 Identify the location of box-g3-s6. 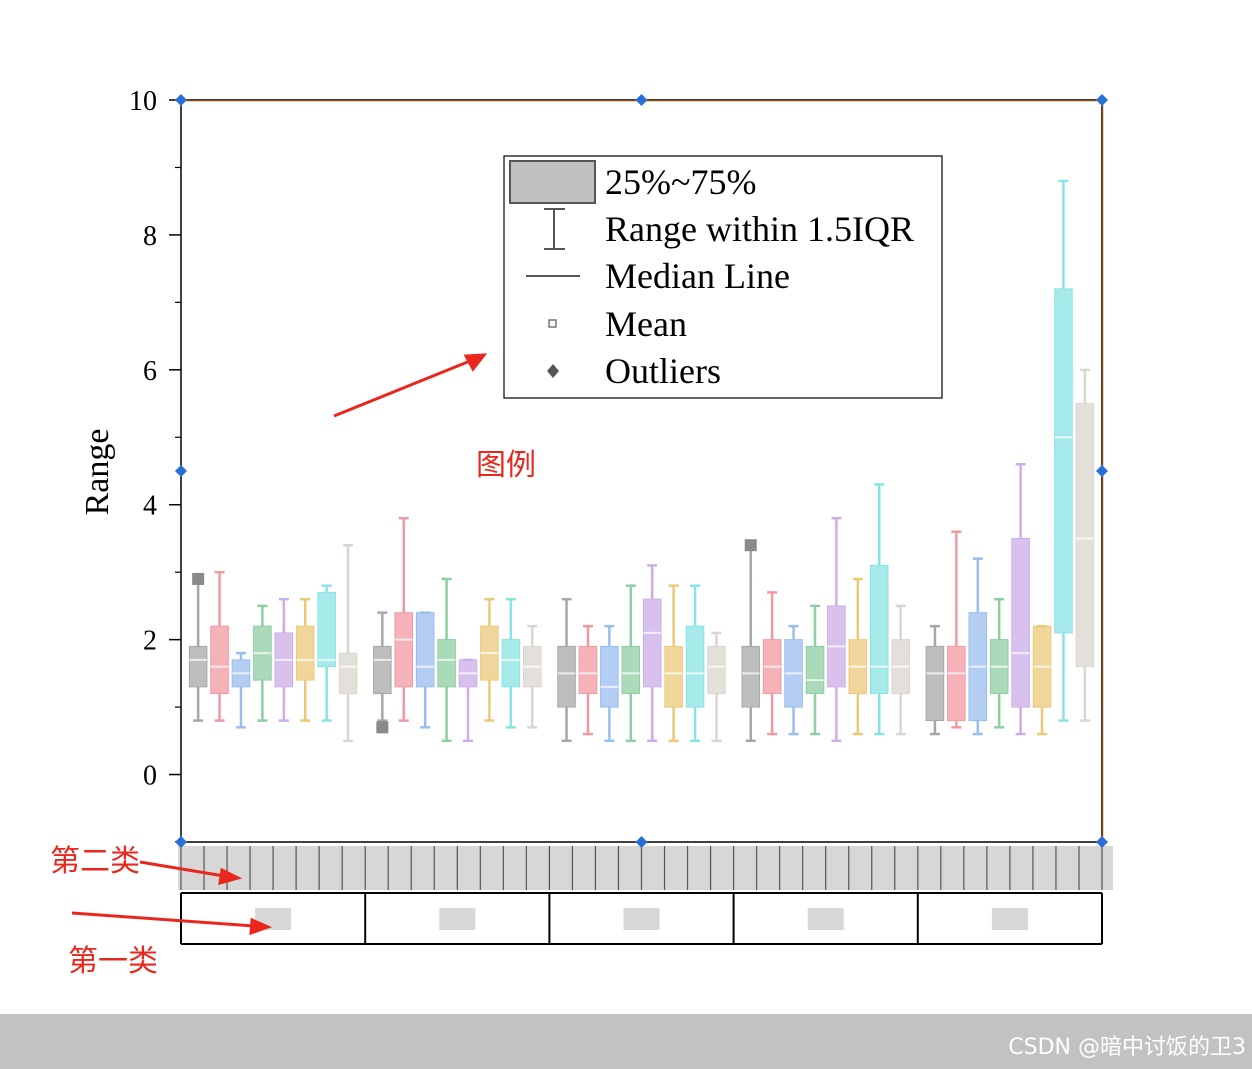
(673, 663).